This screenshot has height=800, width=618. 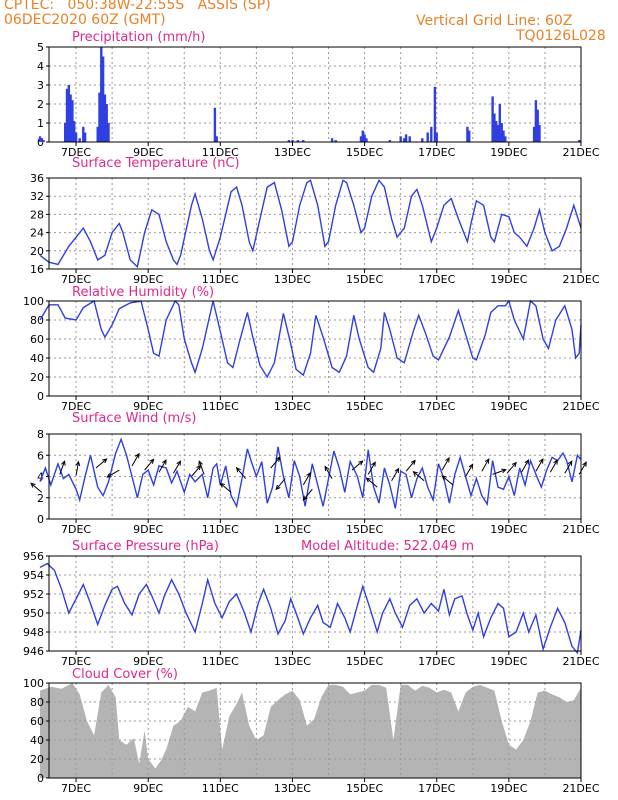 What do you see at coordinates (494, 21) in the screenshot?
I see `header-grid-note: Vertical Grid Line: 60Z` at bounding box center [494, 21].